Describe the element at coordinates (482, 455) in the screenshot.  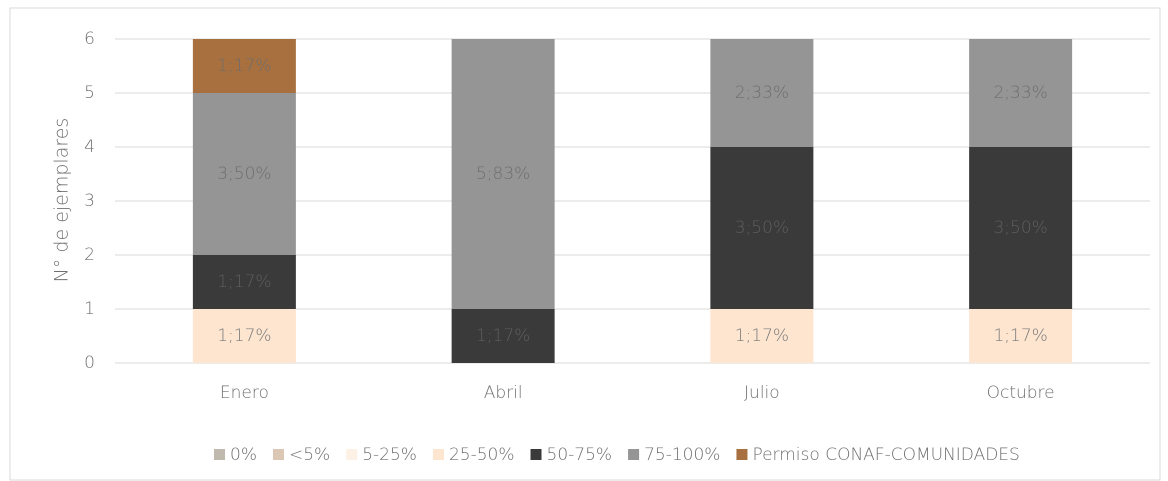
I see `legend-label: 25-50%` at that location.